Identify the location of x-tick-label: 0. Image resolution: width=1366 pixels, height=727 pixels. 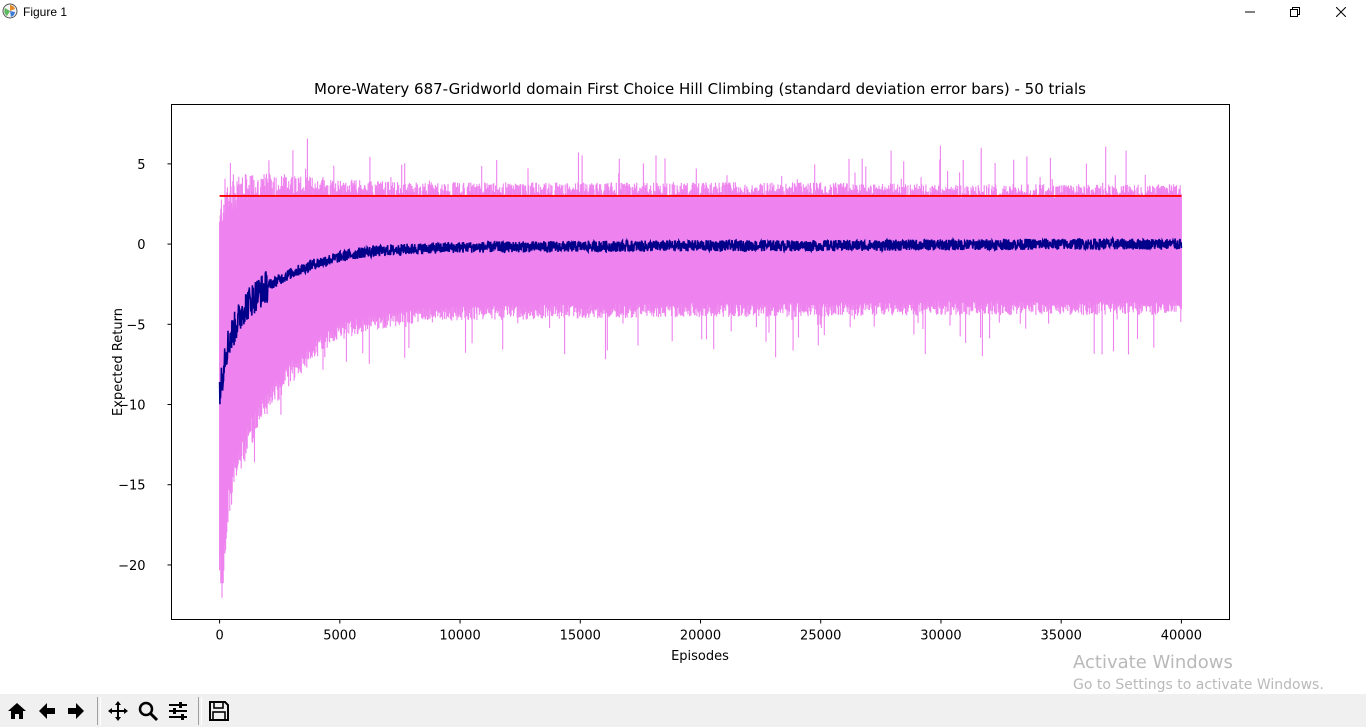
(219, 636).